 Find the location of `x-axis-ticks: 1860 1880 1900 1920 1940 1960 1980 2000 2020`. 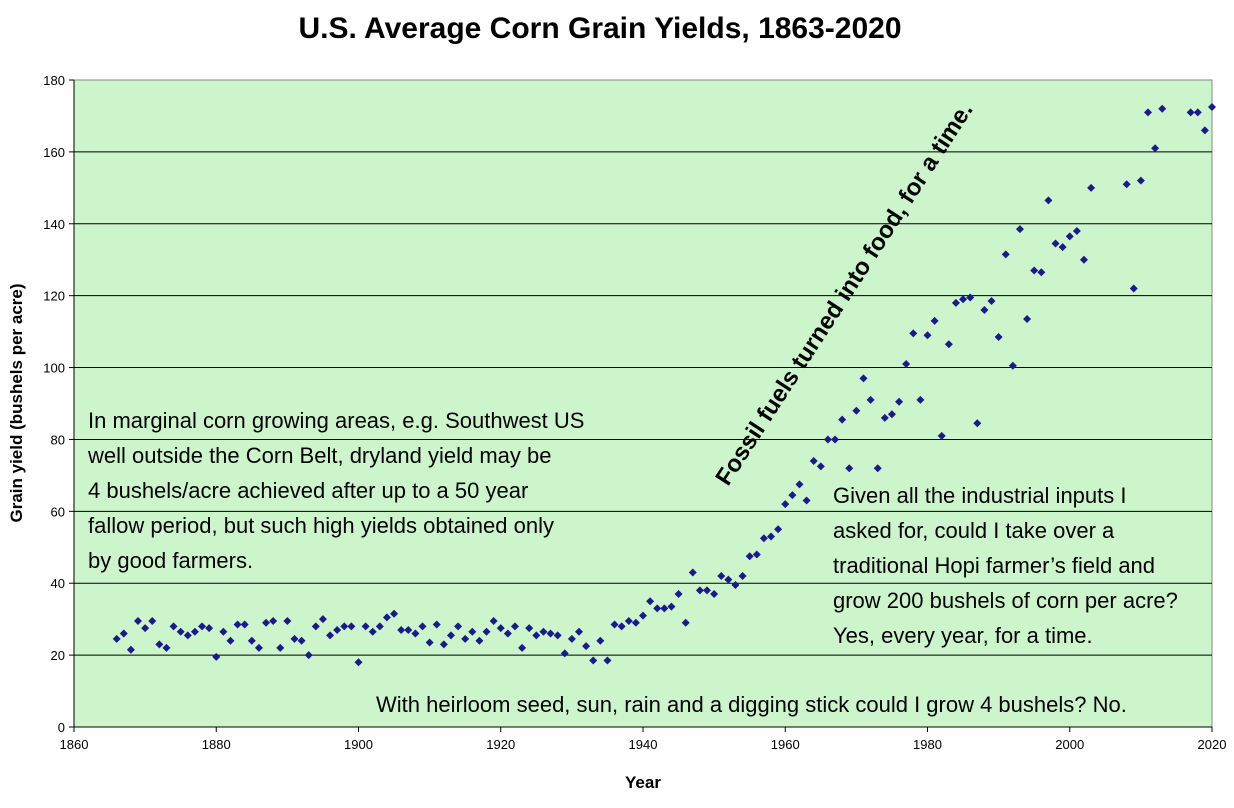

x-axis-ticks: 1860 1880 1900 1920 1940 1960 1980 2000 2020 is located at coordinates (643, 739).